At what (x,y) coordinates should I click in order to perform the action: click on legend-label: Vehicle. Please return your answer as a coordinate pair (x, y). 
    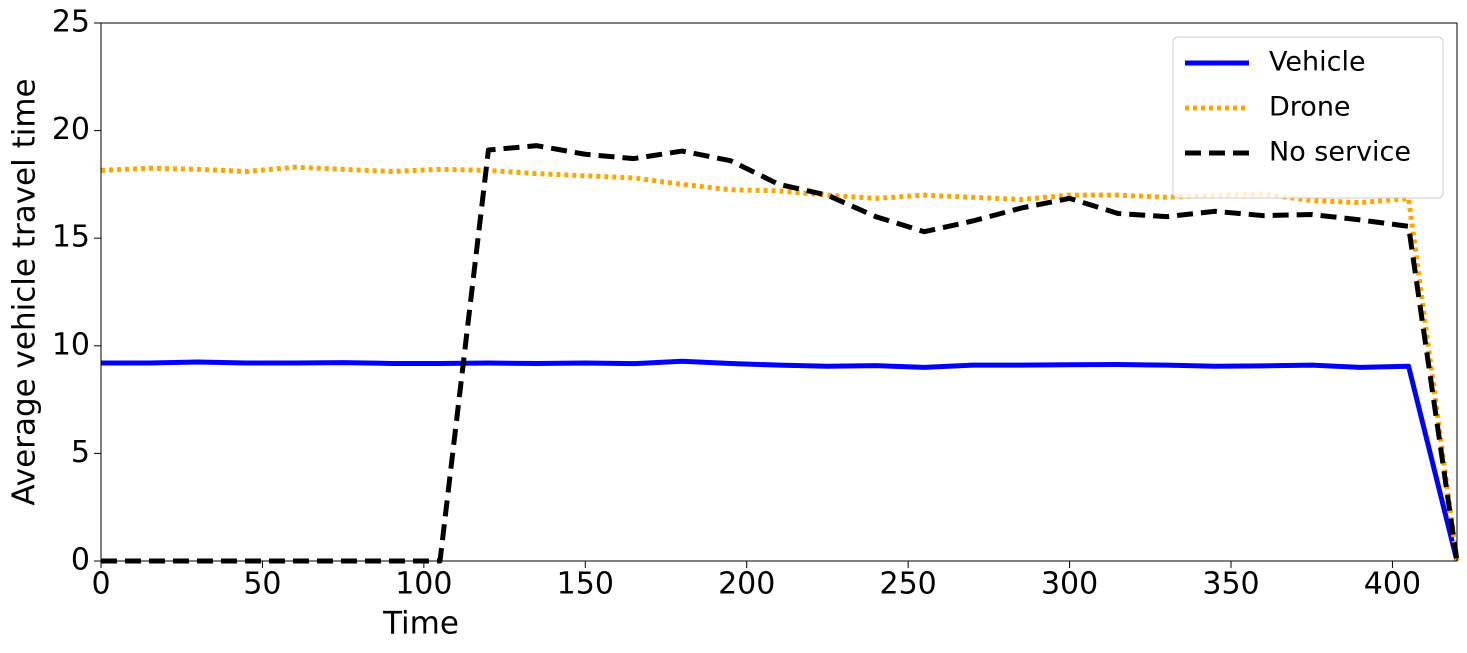
    Looking at the image, I should click on (1317, 62).